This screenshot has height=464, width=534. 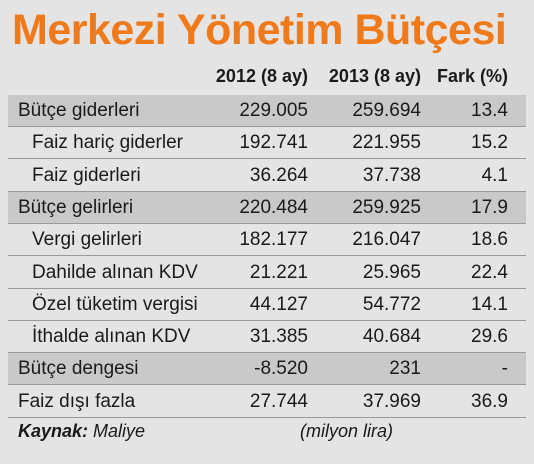 What do you see at coordinates (119, 431) in the screenshot?
I see `source-name: Maliye` at bounding box center [119, 431].